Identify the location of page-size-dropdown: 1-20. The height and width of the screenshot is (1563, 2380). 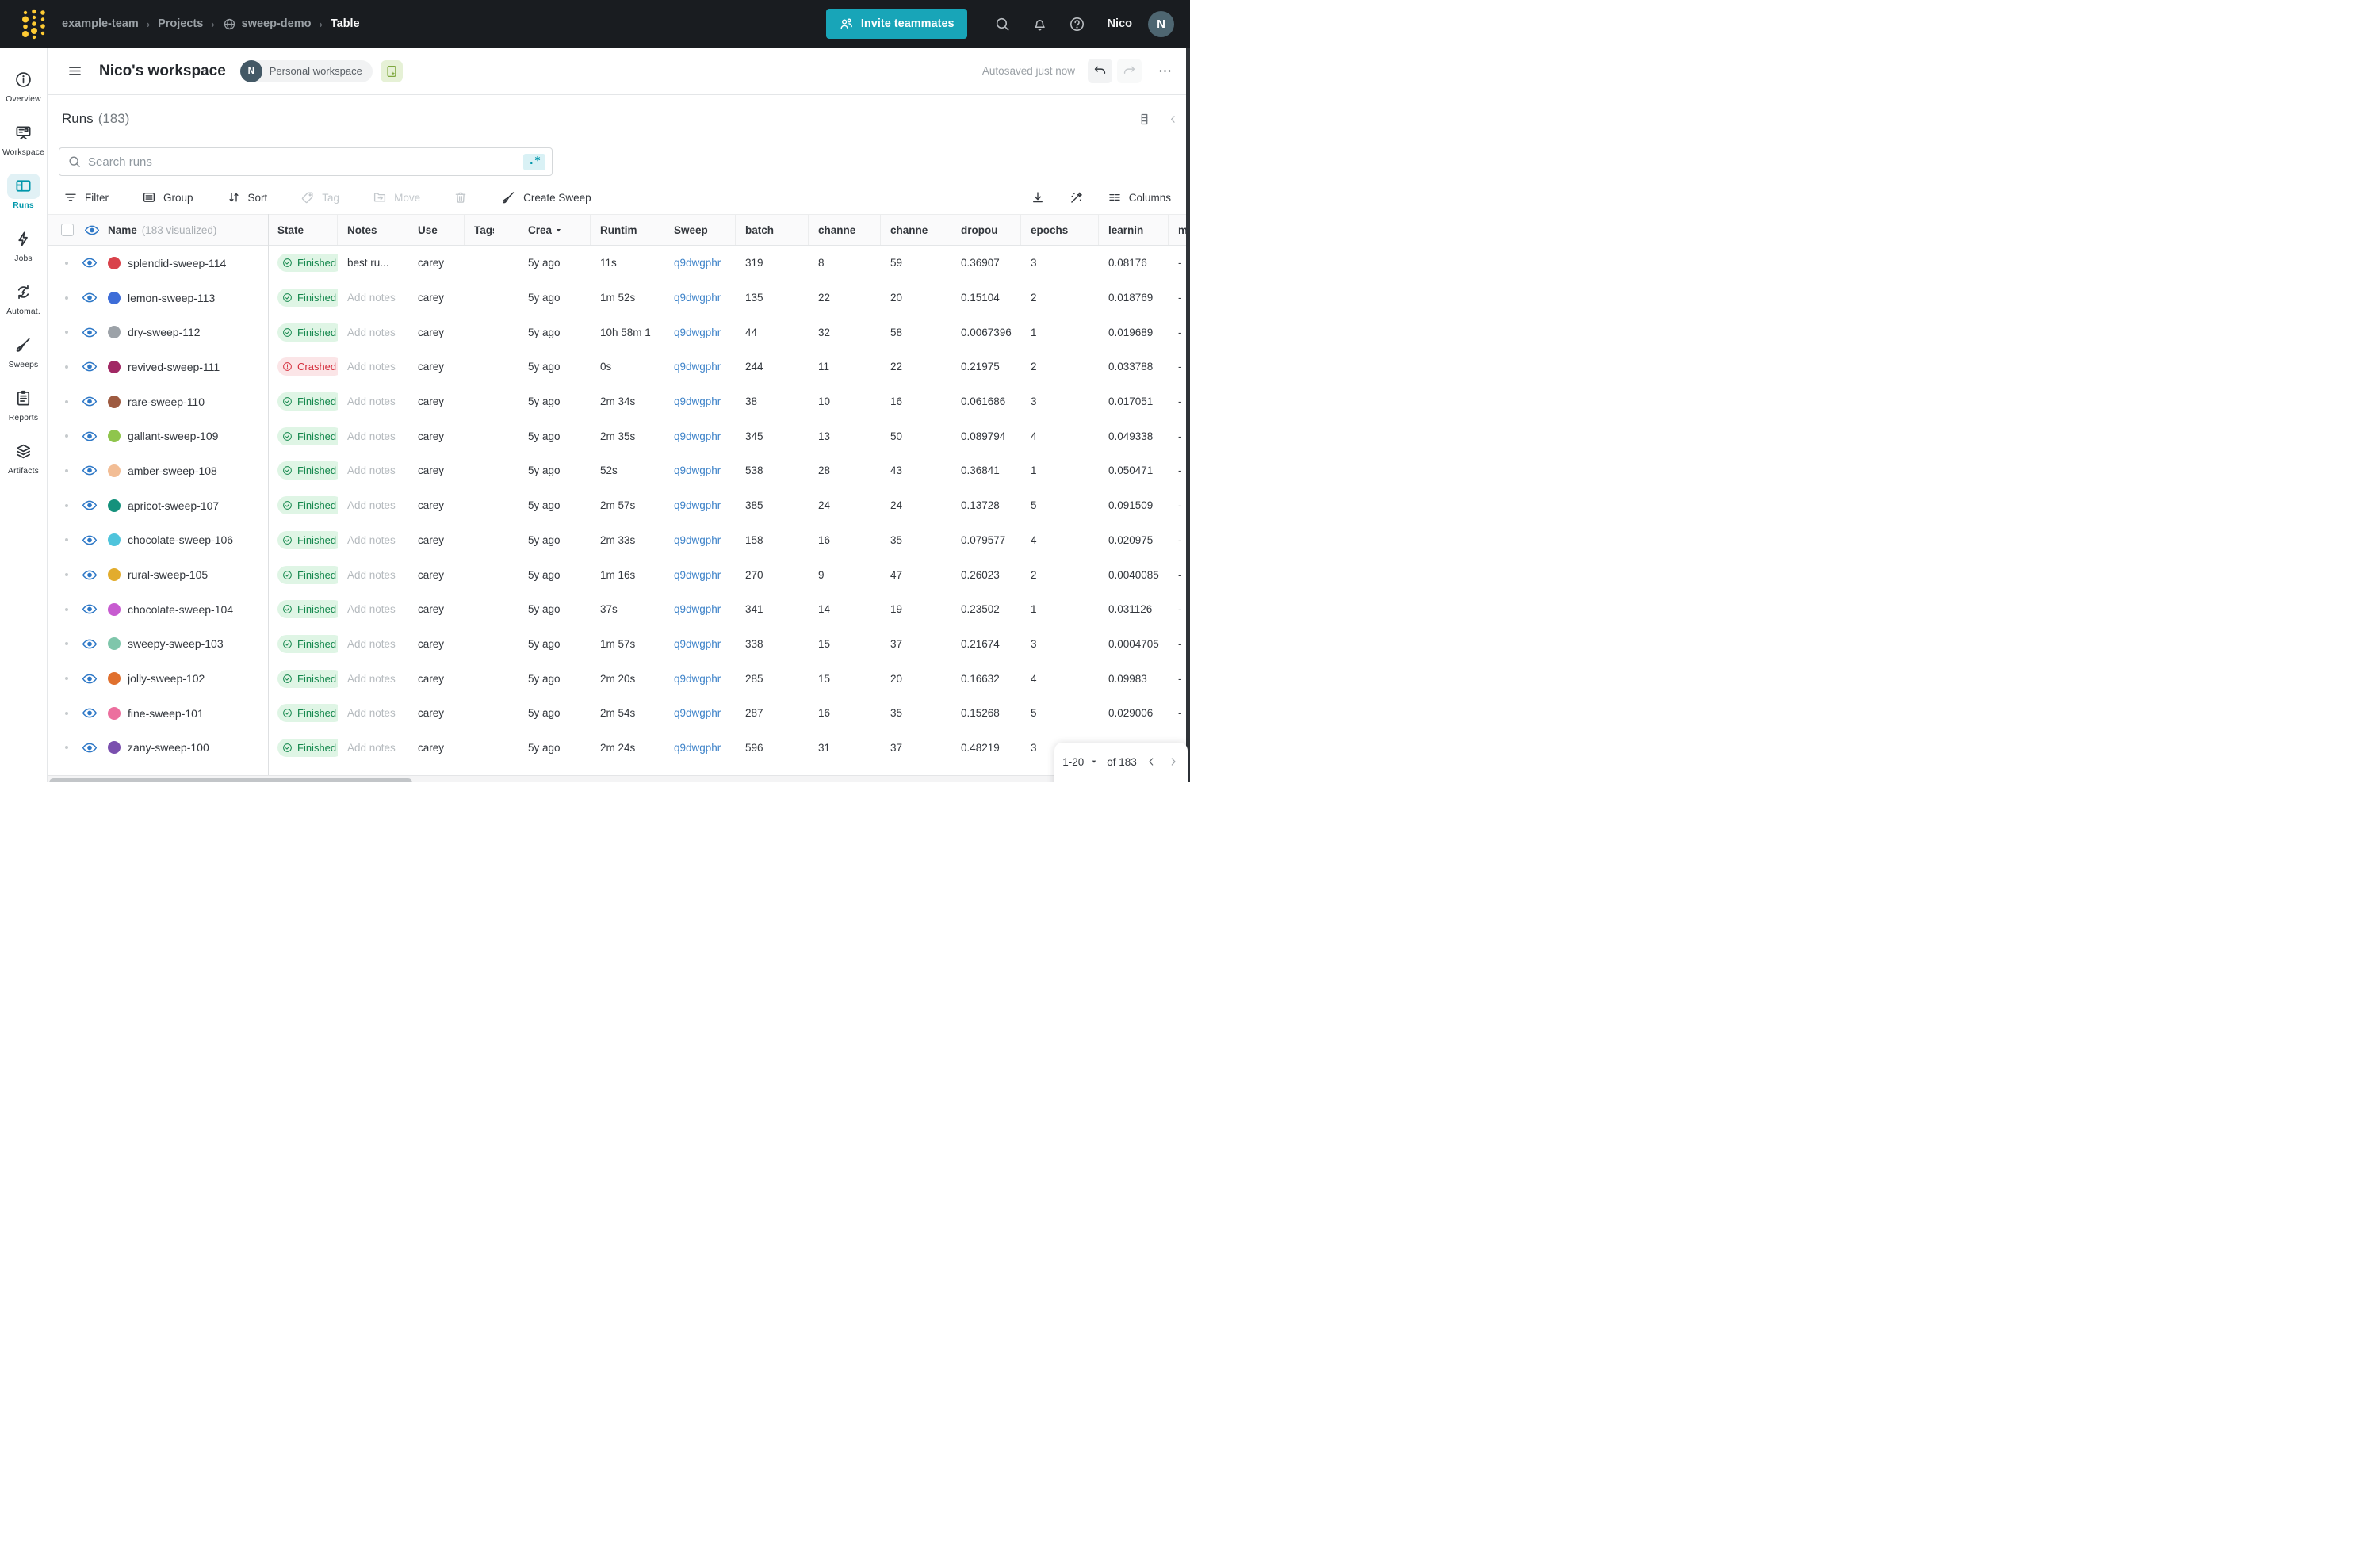
(1080, 762).